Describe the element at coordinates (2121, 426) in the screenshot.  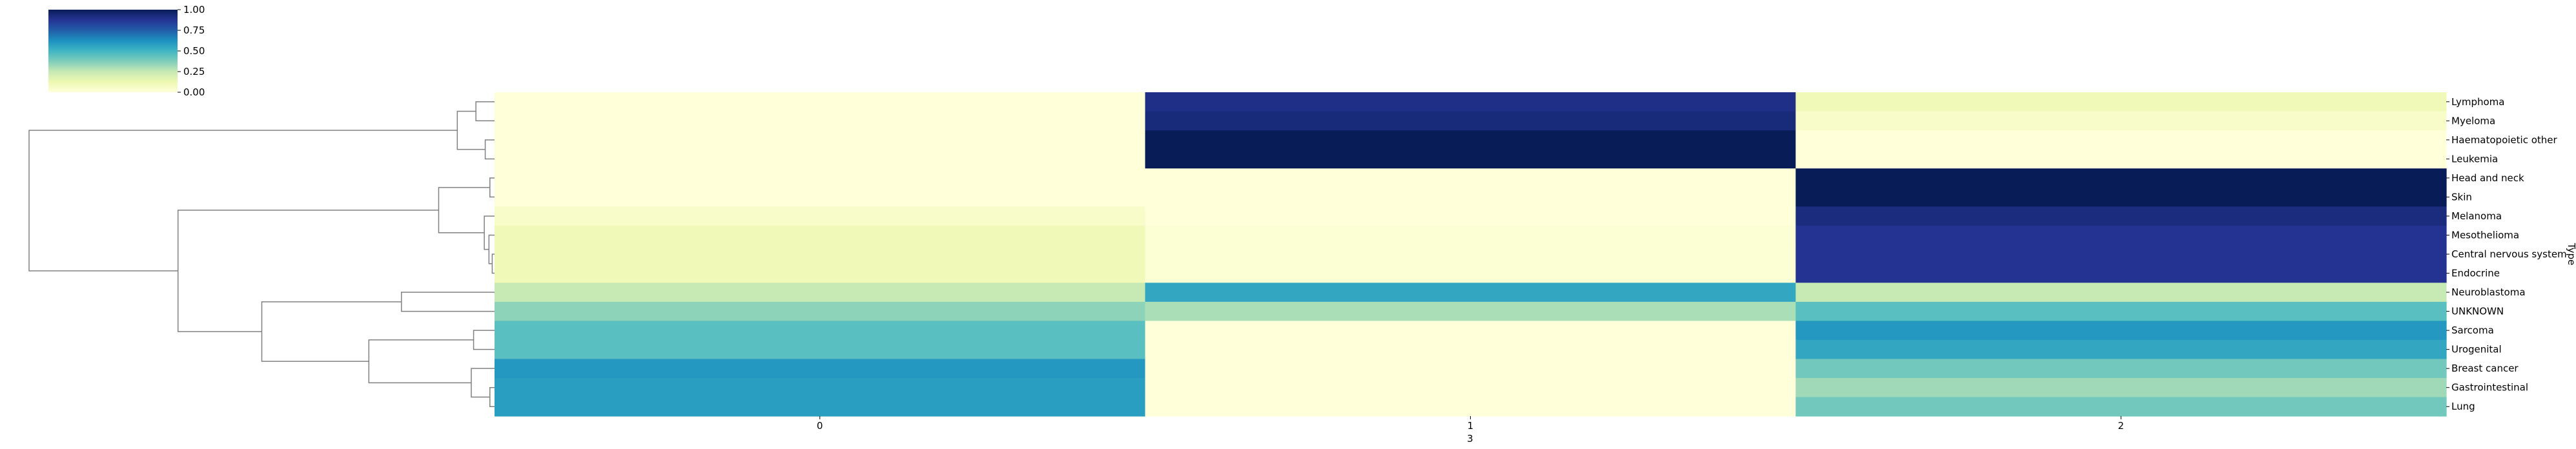
I see `x-tick-label: 2` at that location.